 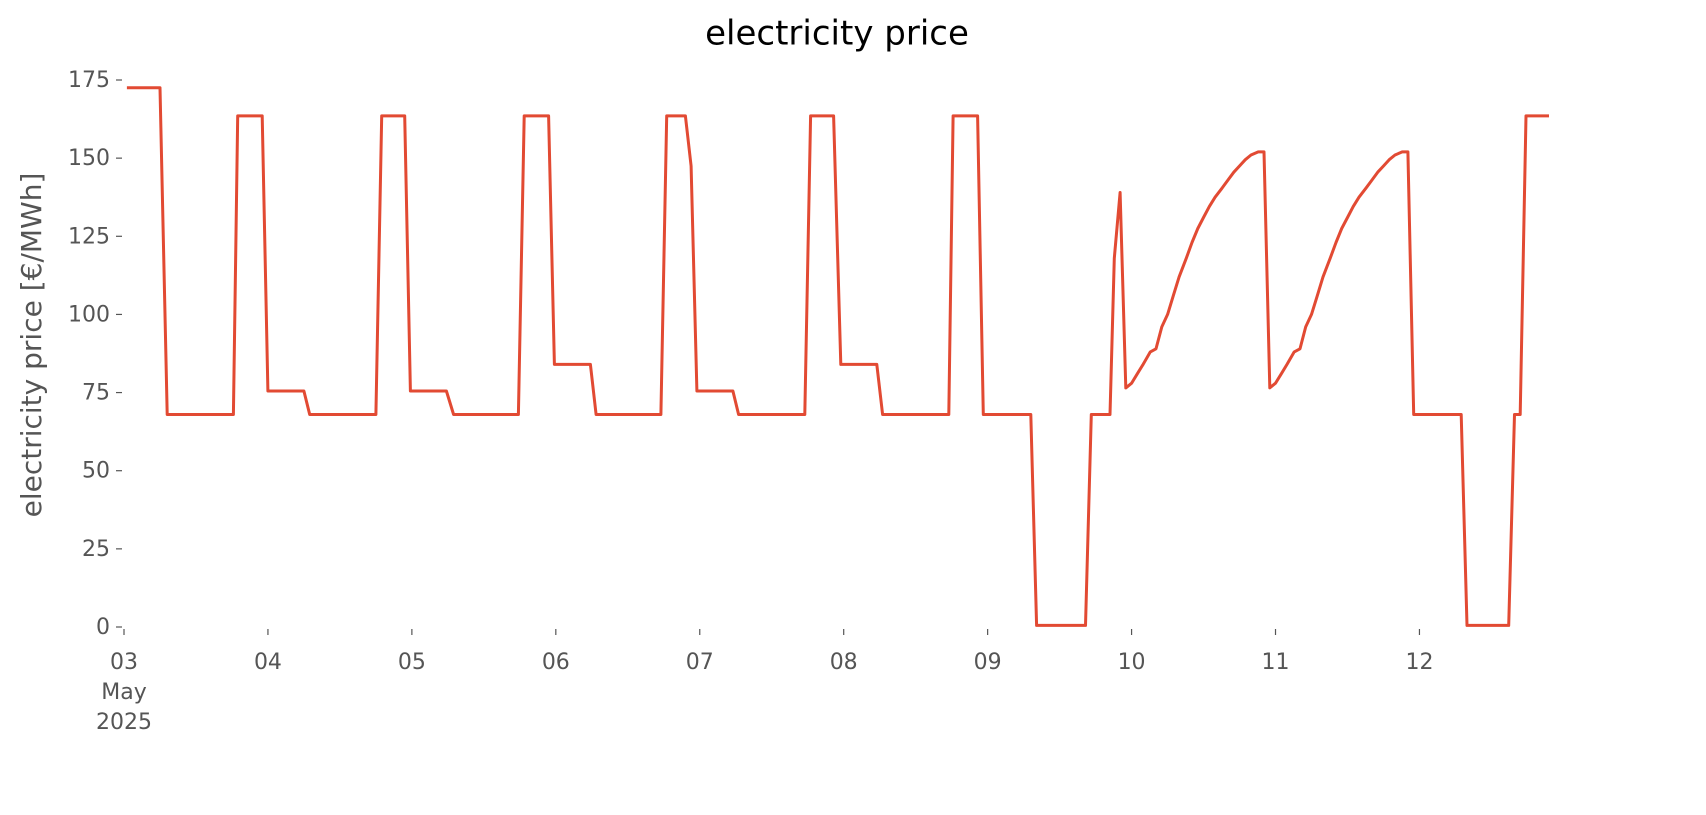 What do you see at coordinates (96, 471) in the screenshot?
I see `y-tick-label: 50` at bounding box center [96, 471].